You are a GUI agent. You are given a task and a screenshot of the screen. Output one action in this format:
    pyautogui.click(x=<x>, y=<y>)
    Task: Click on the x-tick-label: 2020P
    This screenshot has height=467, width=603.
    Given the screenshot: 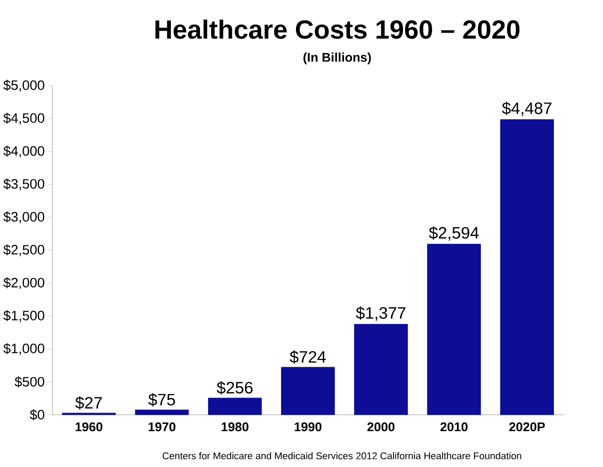 What is the action you would take?
    pyautogui.click(x=527, y=427)
    